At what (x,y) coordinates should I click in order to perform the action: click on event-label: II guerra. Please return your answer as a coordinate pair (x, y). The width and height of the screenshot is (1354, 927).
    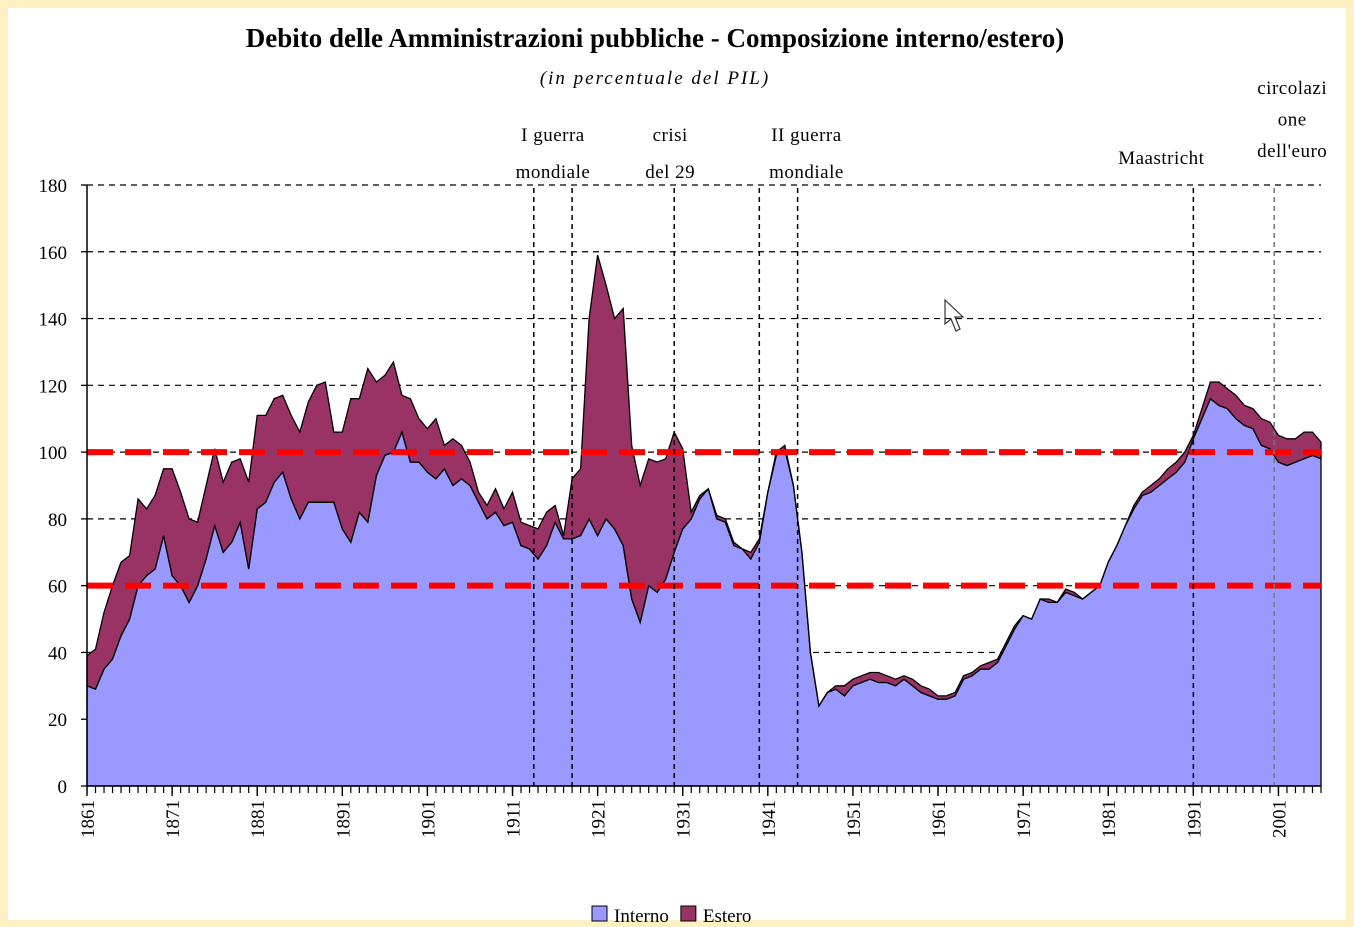
    Looking at the image, I should click on (806, 135).